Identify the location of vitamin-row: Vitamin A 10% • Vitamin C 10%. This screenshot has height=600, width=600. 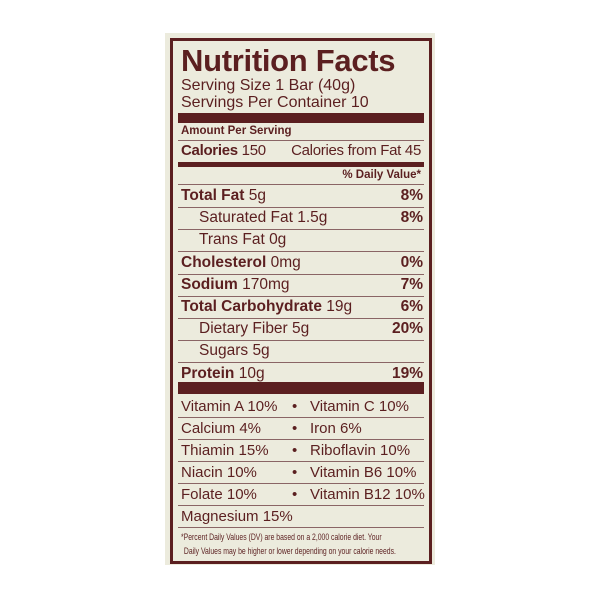
(302, 407).